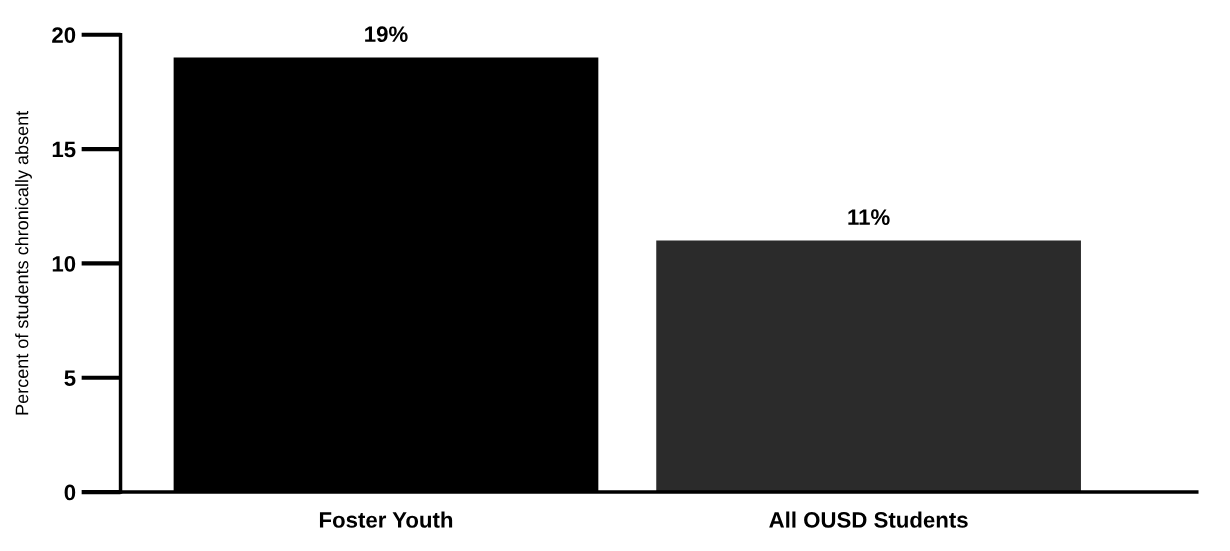 The width and height of the screenshot is (1230, 551). What do you see at coordinates (64, 149) in the screenshot?
I see `y-tick-label: 15` at bounding box center [64, 149].